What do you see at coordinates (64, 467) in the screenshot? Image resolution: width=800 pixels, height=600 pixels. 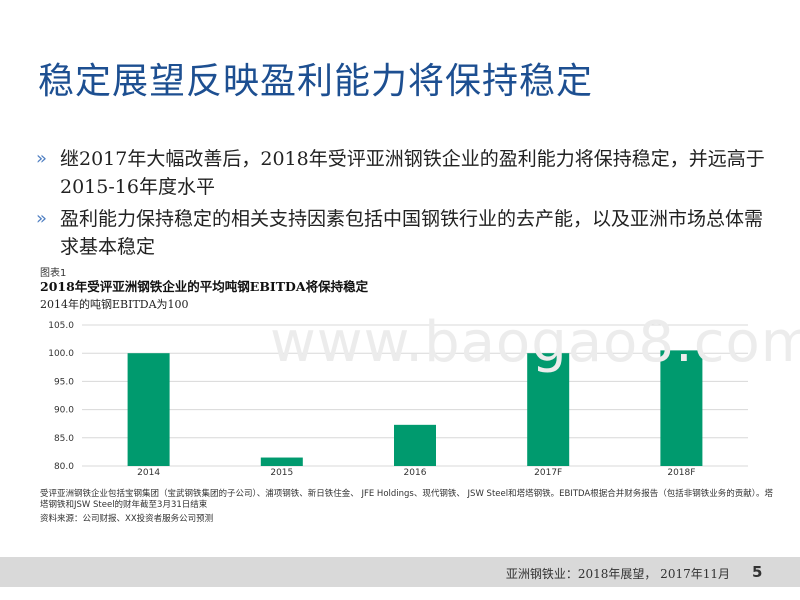 I see `y-tick-label: 80.0` at bounding box center [64, 467].